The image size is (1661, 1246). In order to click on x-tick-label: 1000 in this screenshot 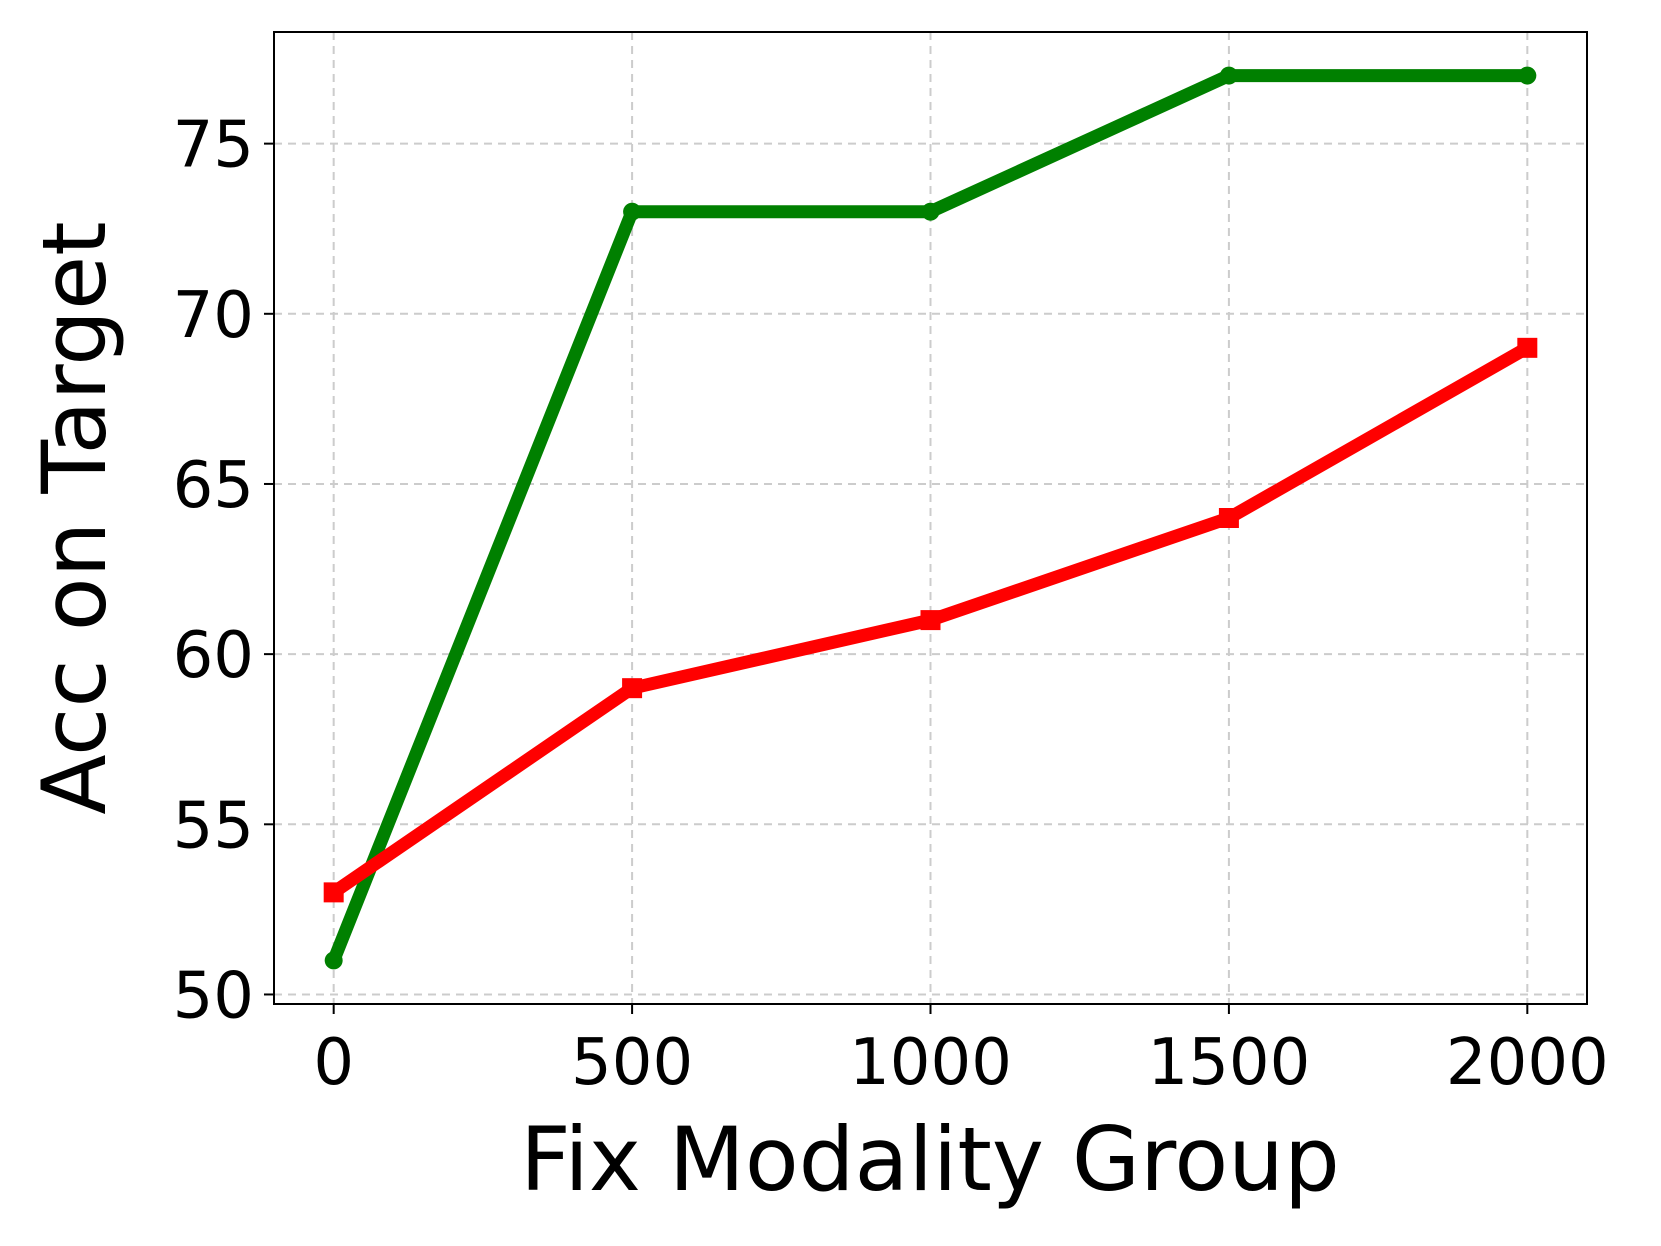, I will do `click(930, 1063)`.